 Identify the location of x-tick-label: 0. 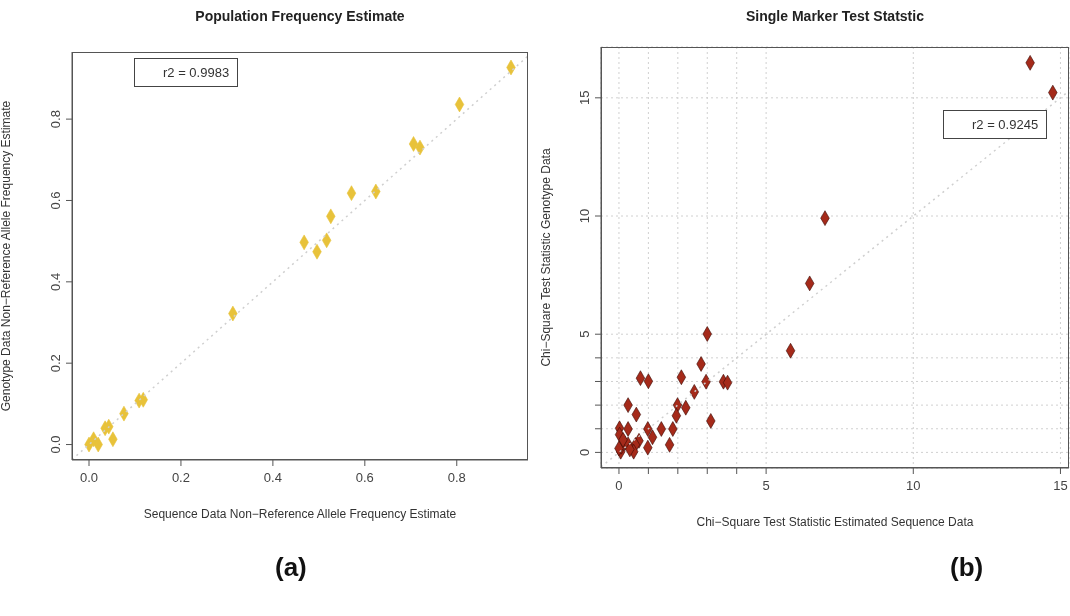
(619, 485).